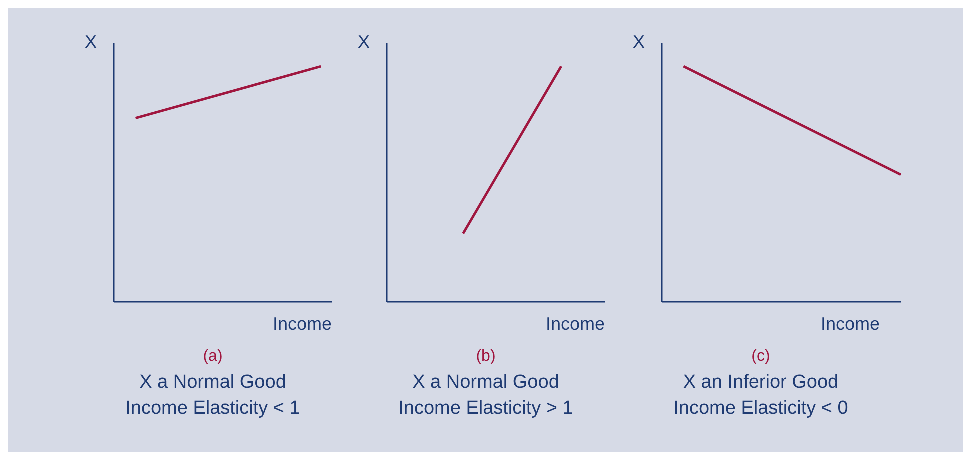 The image size is (971, 460). Describe the element at coordinates (486, 409) in the screenshot. I see `text: Income Elasticity > 1` at that location.